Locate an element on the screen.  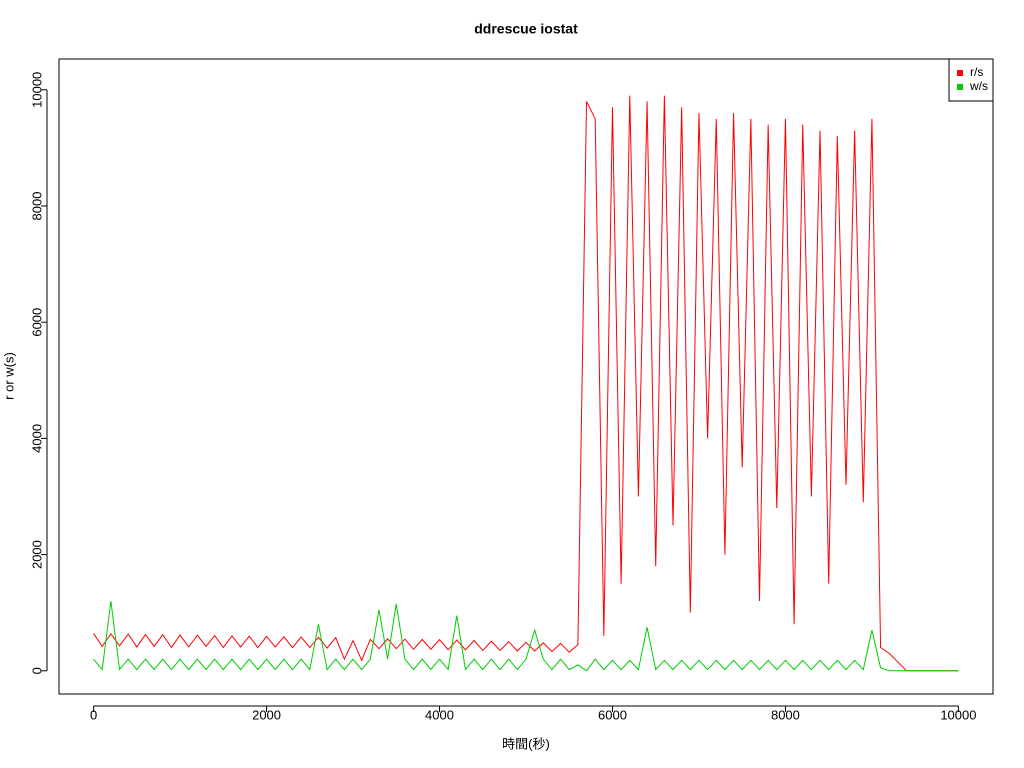
x-axis-label: 時間(秒) is located at coordinates (526, 743).